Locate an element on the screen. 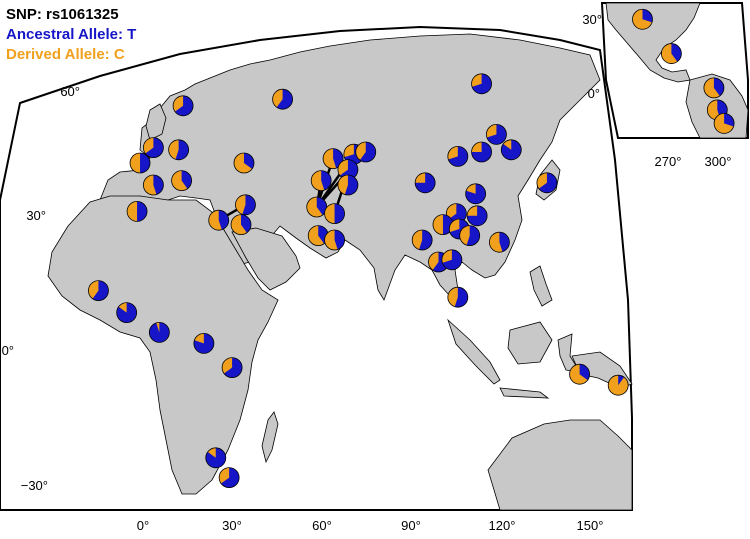  lat-tick: 60° is located at coordinates (70, 91).